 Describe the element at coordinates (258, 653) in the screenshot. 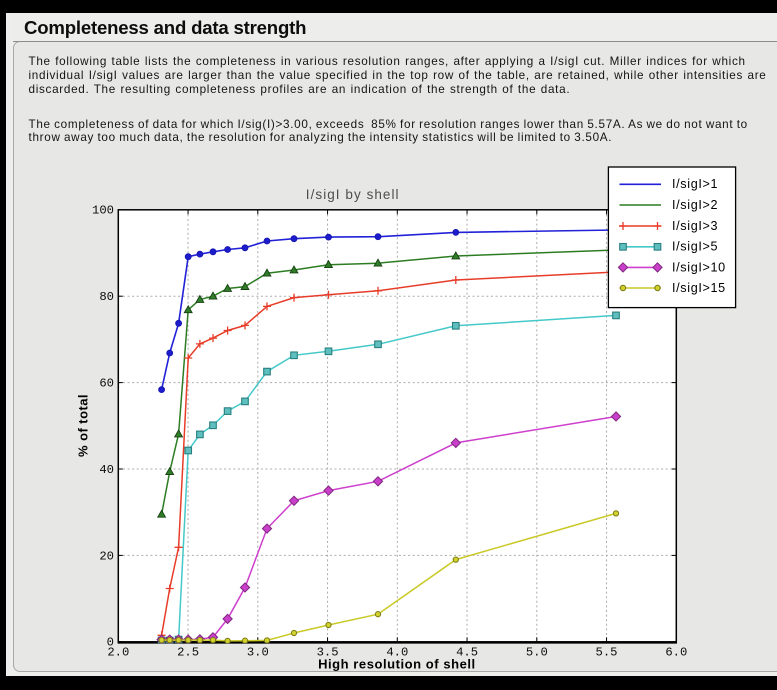

I see `svg-text: 3.0` at that location.